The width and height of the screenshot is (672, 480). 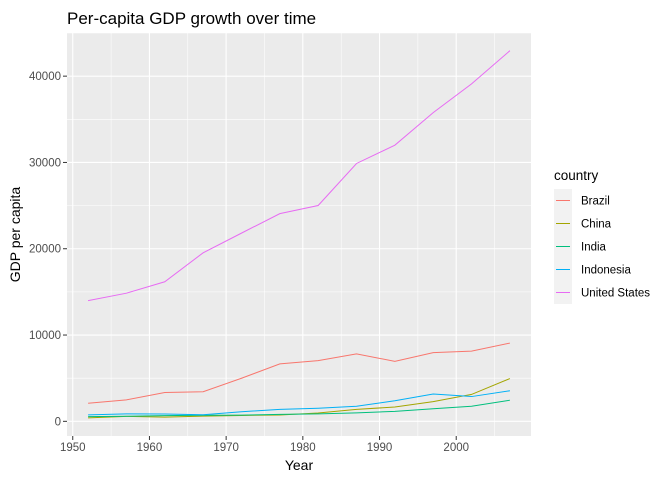 What do you see at coordinates (456, 448) in the screenshot?
I see `x-tick-label: 2000` at bounding box center [456, 448].